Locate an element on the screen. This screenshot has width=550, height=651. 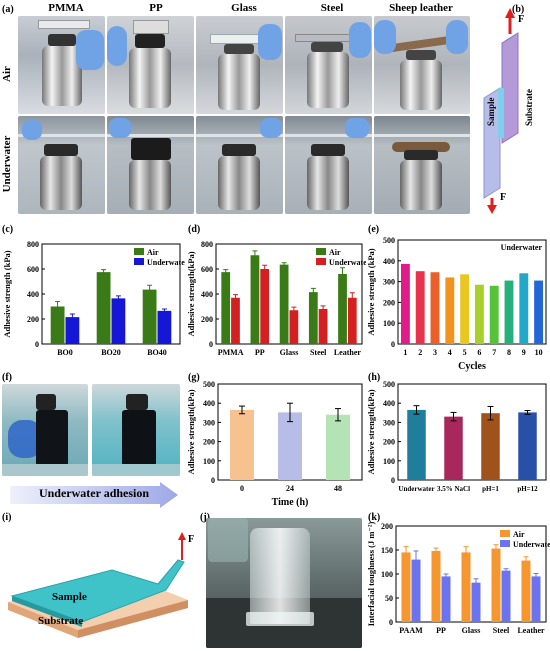
chart-annotation: Underwater is located at coordinates (522, 247).